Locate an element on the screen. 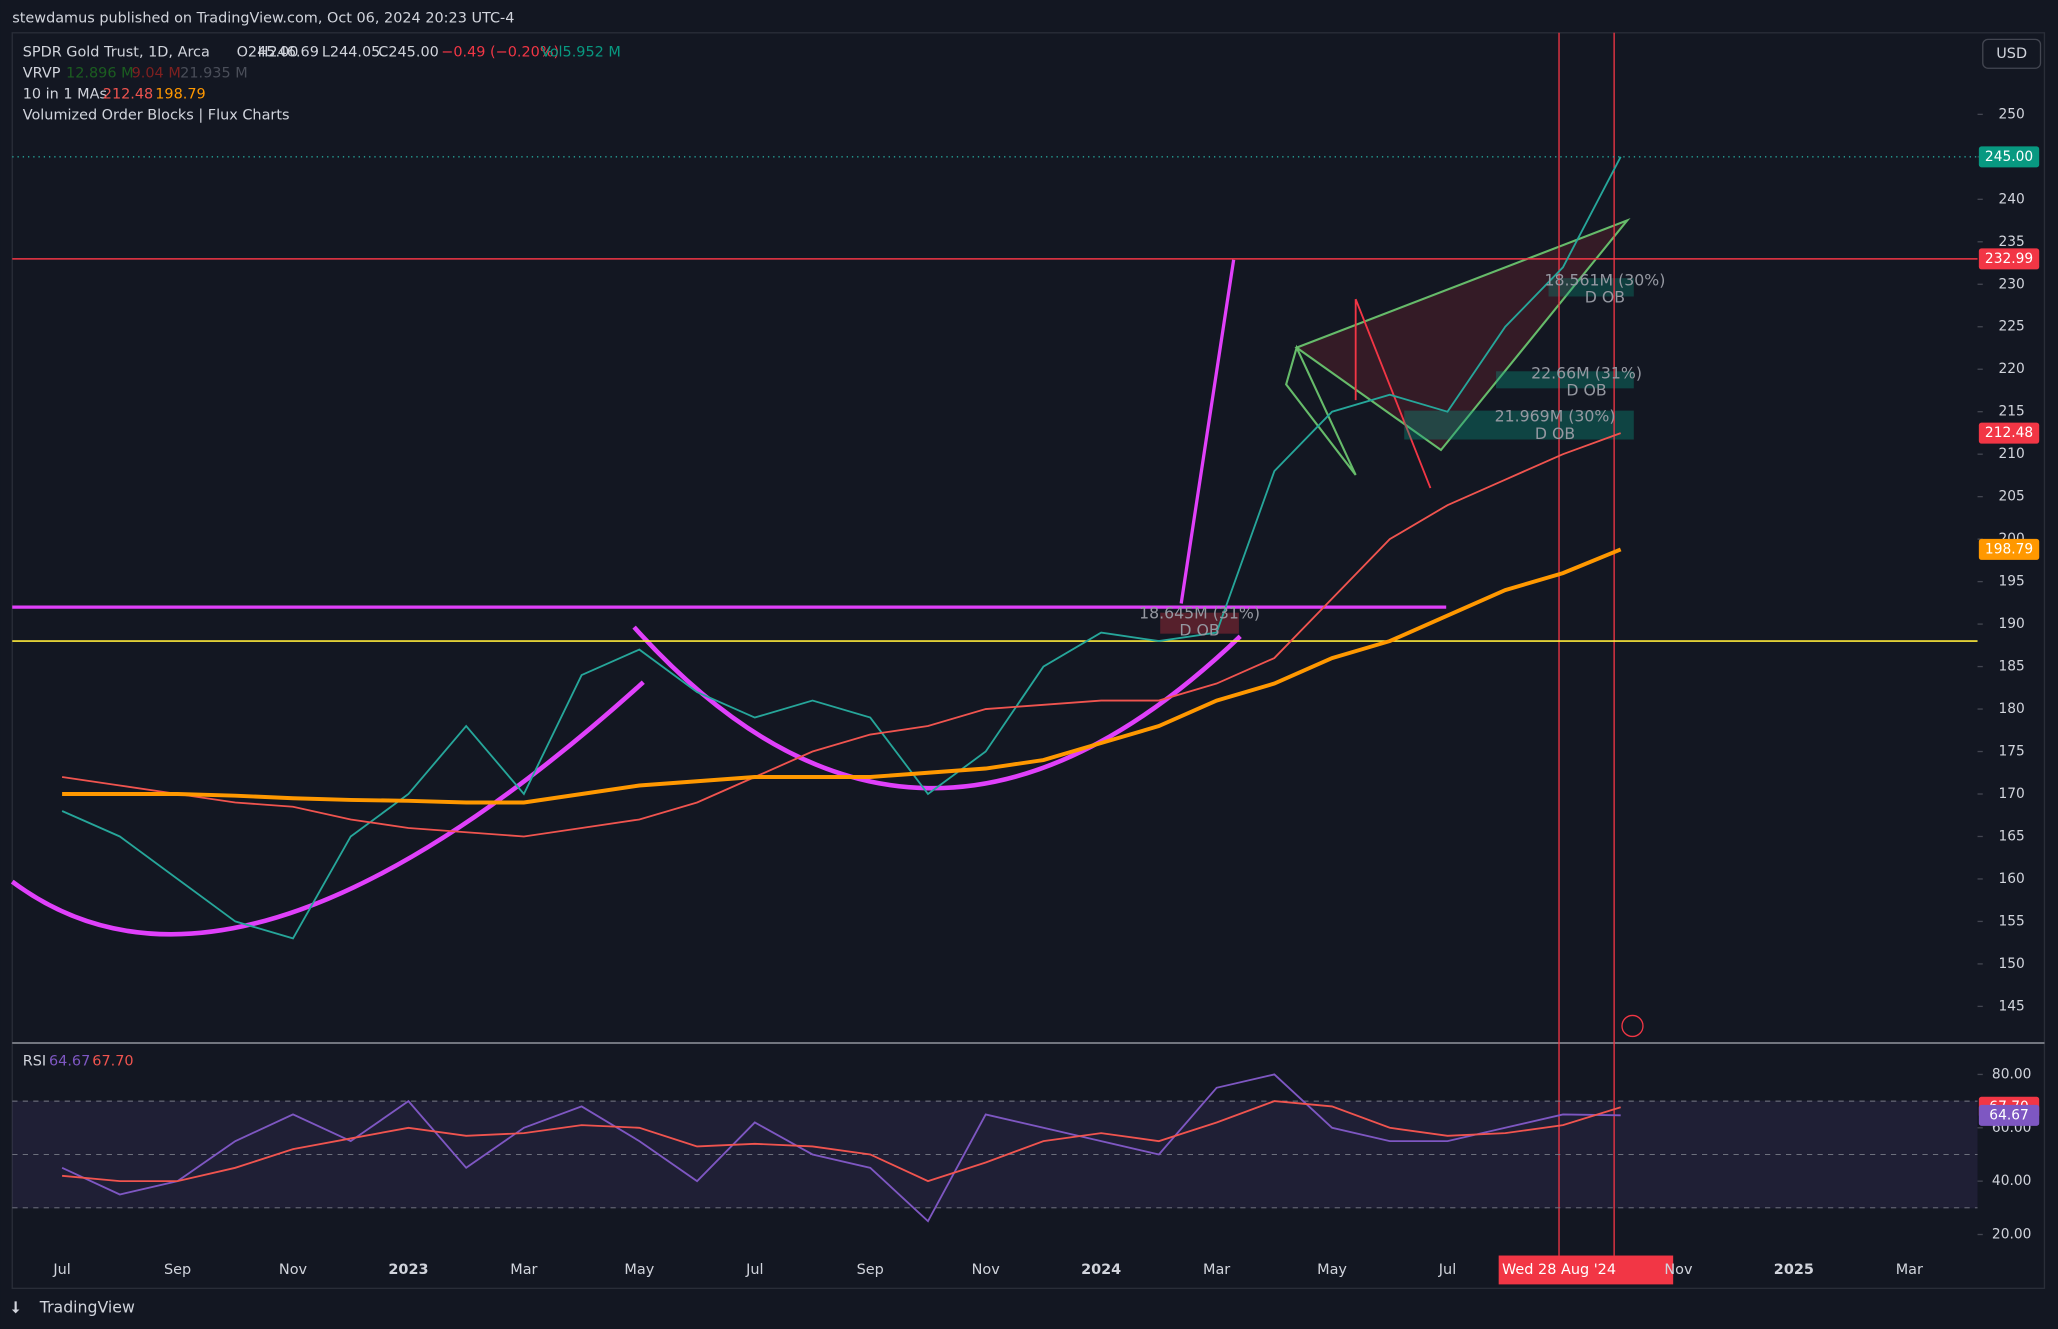 The image size is (2058, 1329). wedge is located at coordinates (1462, 335).